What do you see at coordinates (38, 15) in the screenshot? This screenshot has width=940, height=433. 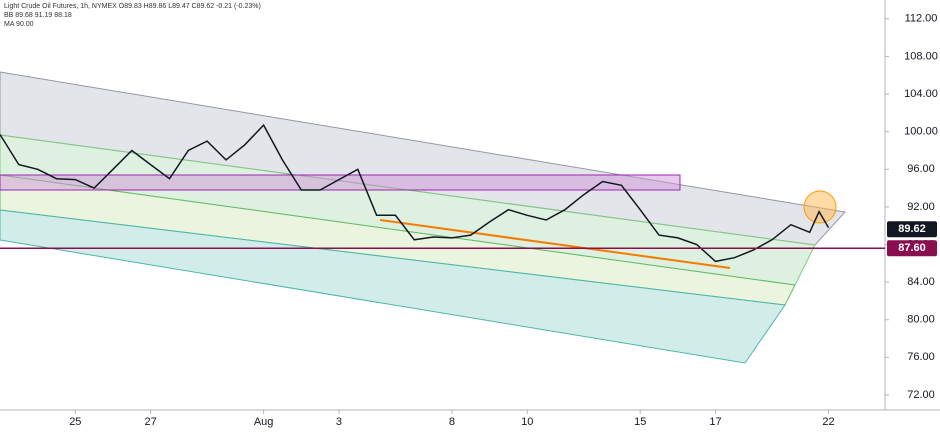 I see `legend-bb: BB 89.68 91.19 88.18` at bounding box center [38, 15].